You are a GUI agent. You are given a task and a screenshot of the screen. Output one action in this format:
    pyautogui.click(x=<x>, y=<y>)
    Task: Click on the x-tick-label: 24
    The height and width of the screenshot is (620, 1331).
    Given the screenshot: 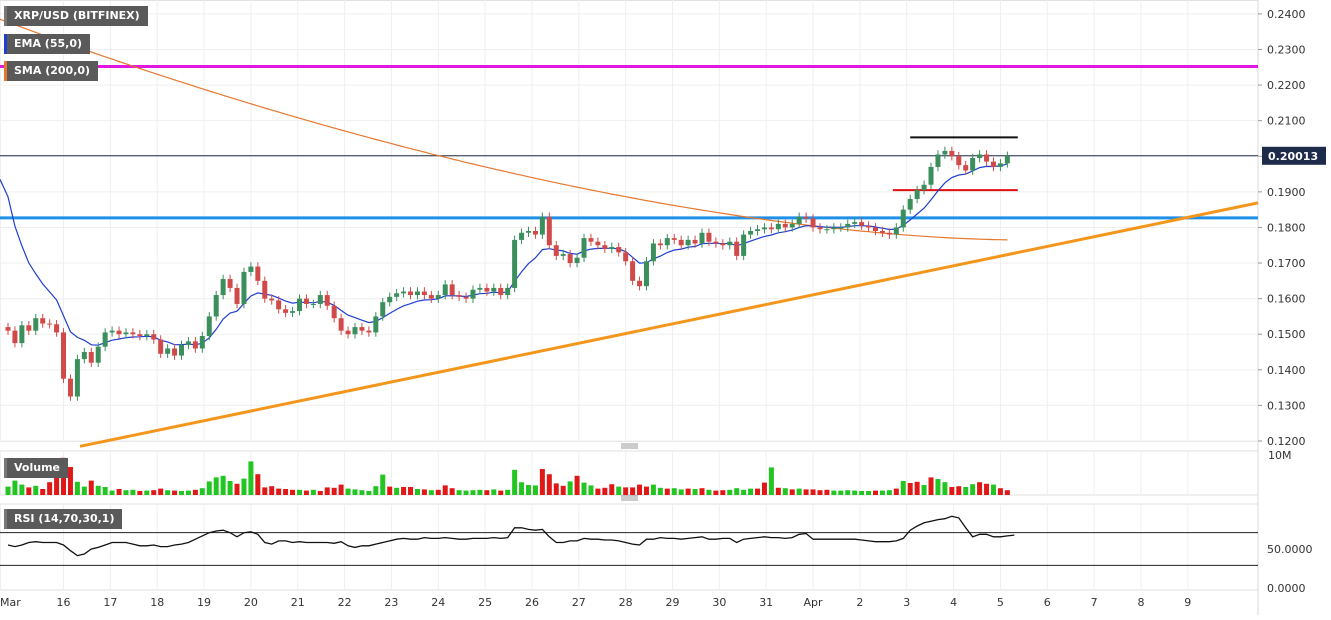 What is the action you would take?
    pyautogui.click(x=438, y=602)
    